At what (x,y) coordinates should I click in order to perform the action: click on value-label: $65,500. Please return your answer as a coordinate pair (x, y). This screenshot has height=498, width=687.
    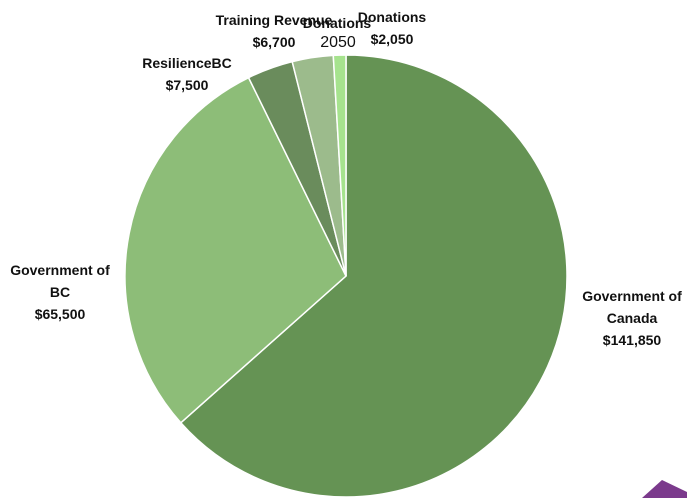
    Looking at the image, I should click on (60, 314).